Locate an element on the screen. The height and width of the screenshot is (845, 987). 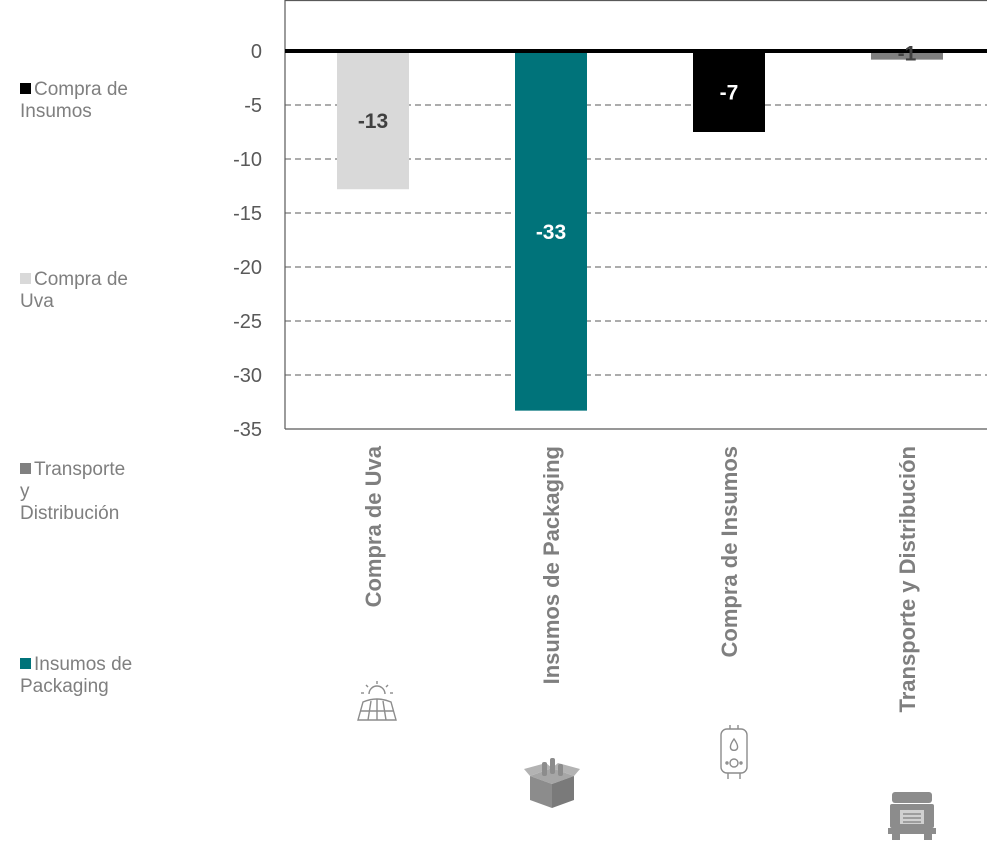
legend-item-transporte-y-distribucion: Transporte y Distribución is located at coordinates (100, 492).